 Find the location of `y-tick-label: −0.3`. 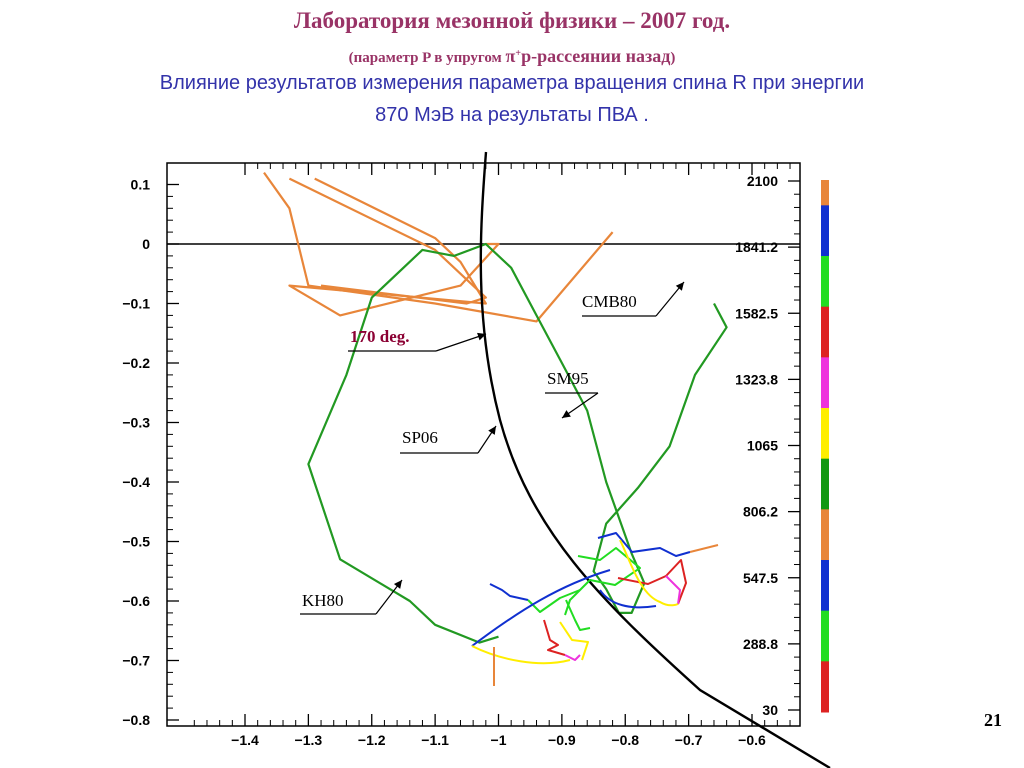

y-tick-label: −0.3 is located at coordinates (136, 423).